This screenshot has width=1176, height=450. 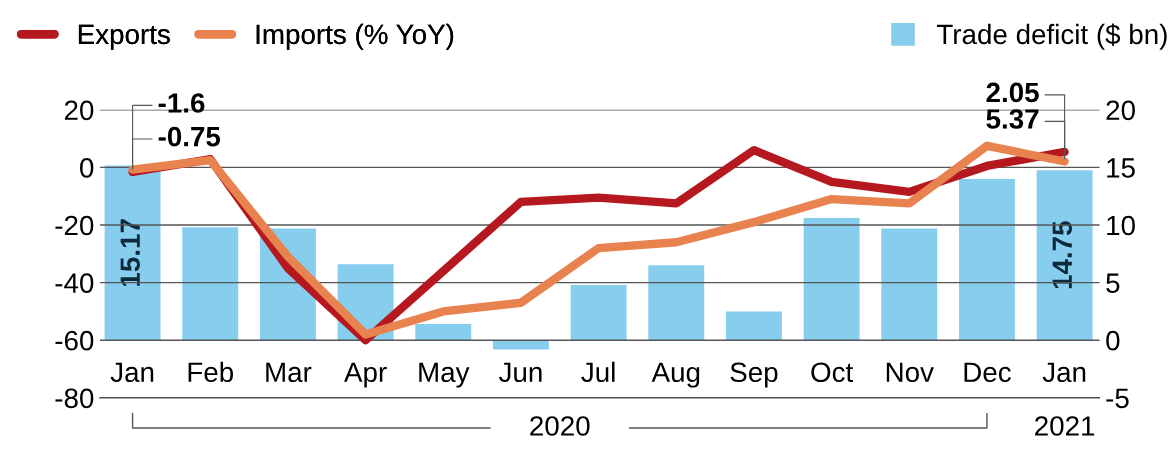 What do you see at coordinates (189, 136) in the screenshot?
I see `data-label: -0.75` at bounding box center [189, 136].